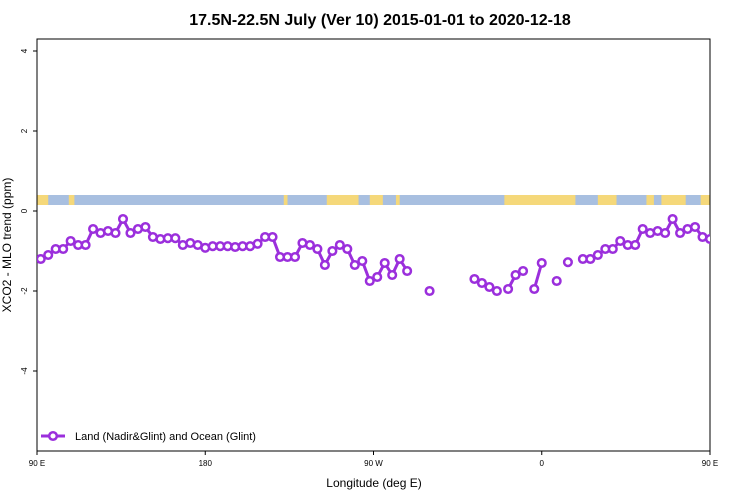 This screenshot has width=750, height=500. Describe the element at coordinates (7, 245) in the screenshot. I see `y-axis-label: XCO2 - MLO trend (ppm)` at that location.